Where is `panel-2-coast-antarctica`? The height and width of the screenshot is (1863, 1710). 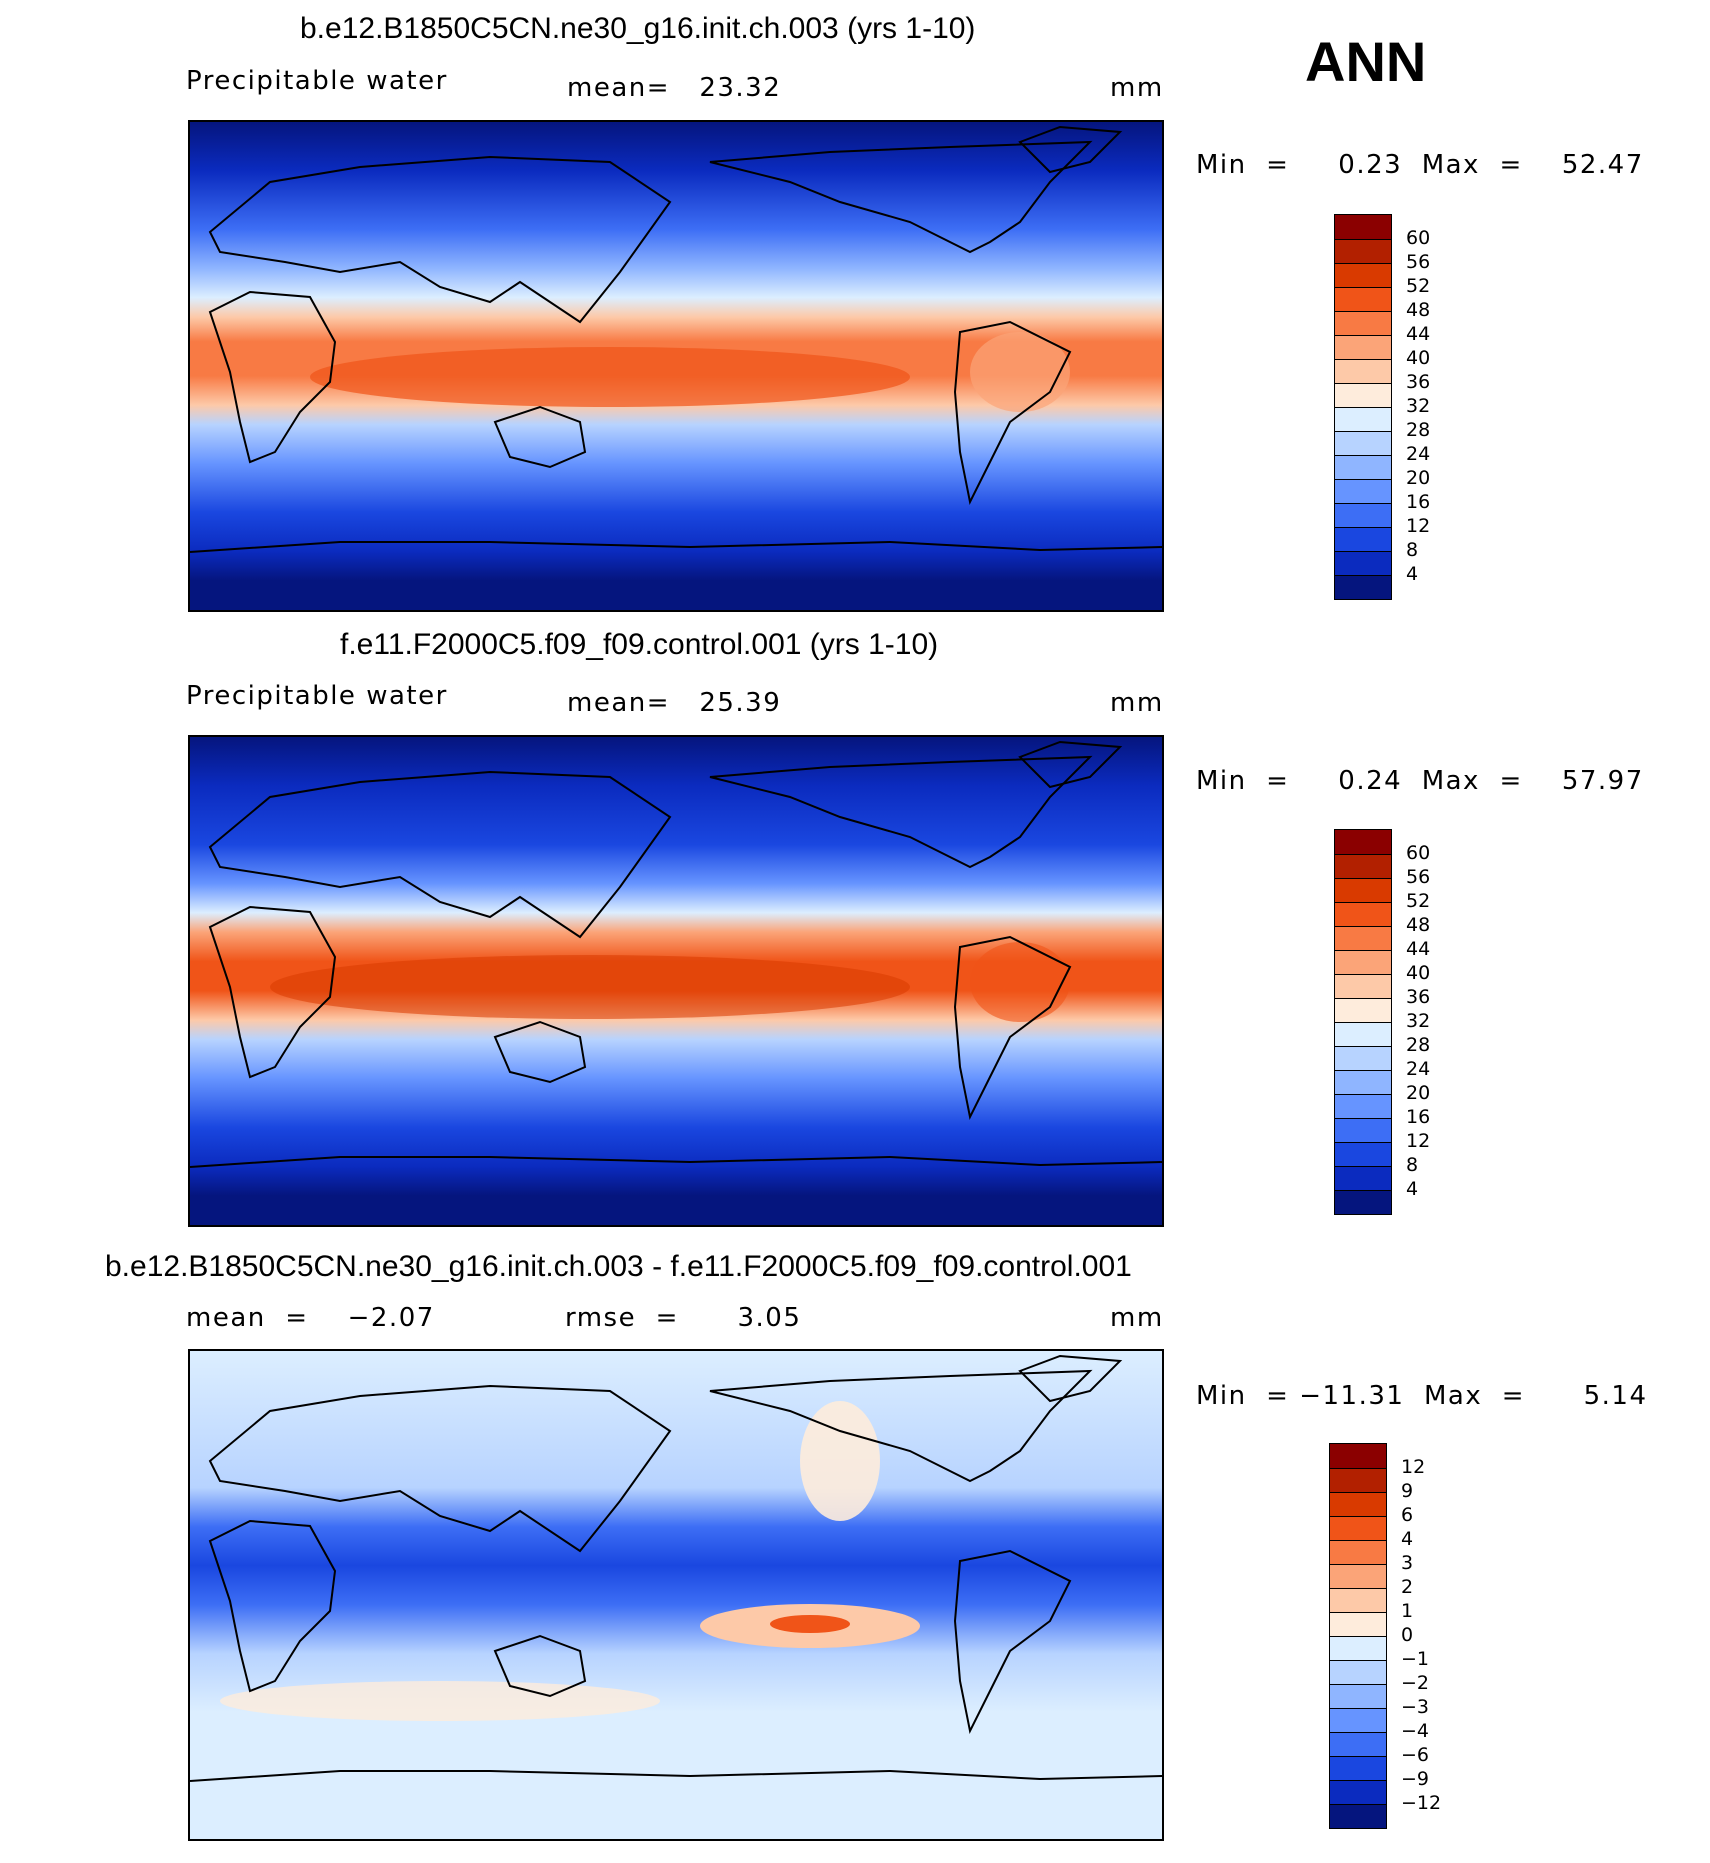 panel-2-coast-antarctica is located at coordinates (676, 1161).